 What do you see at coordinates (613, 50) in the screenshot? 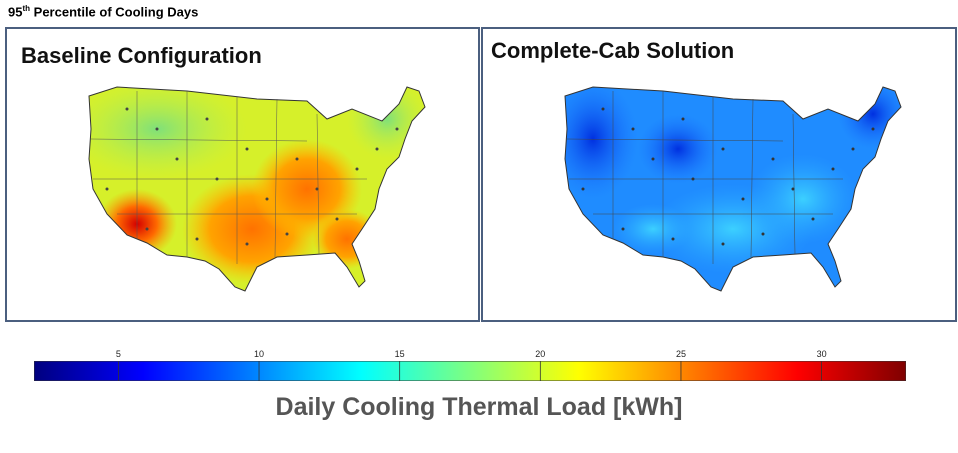
I see `complete-cab-title: Complete-Cab Solution` at bounding box center [613, 50].